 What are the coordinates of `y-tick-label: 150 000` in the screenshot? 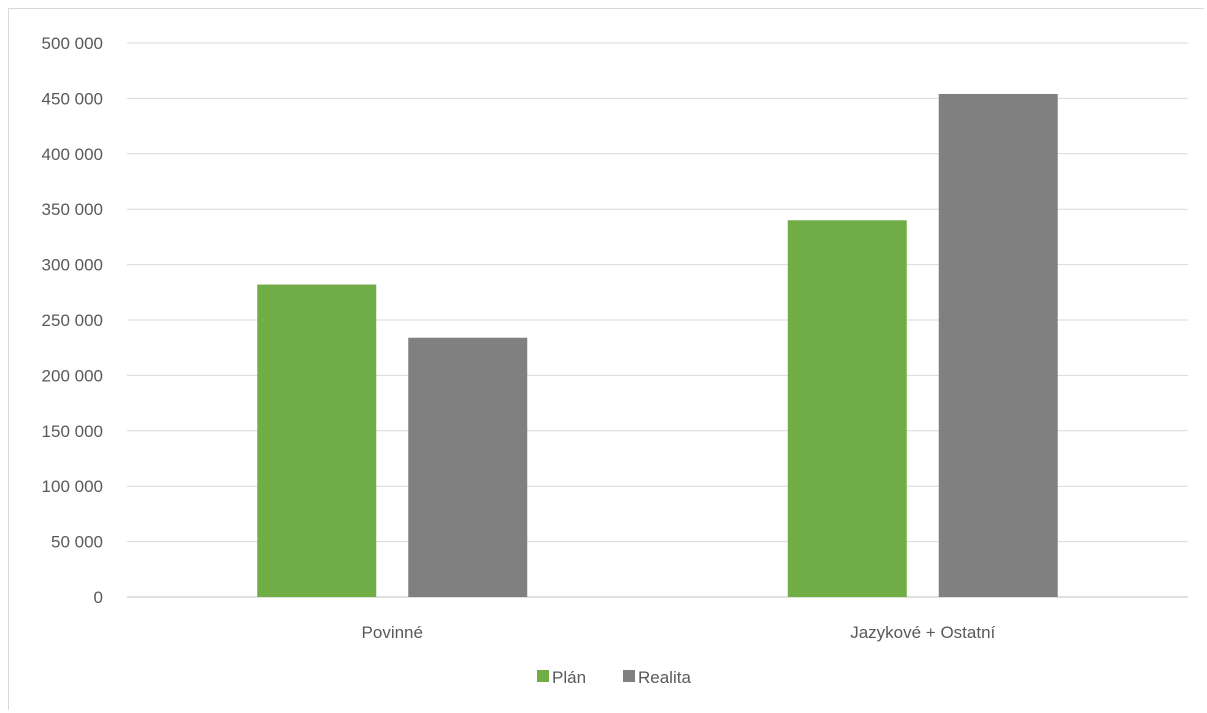 It's located at (72, 431).